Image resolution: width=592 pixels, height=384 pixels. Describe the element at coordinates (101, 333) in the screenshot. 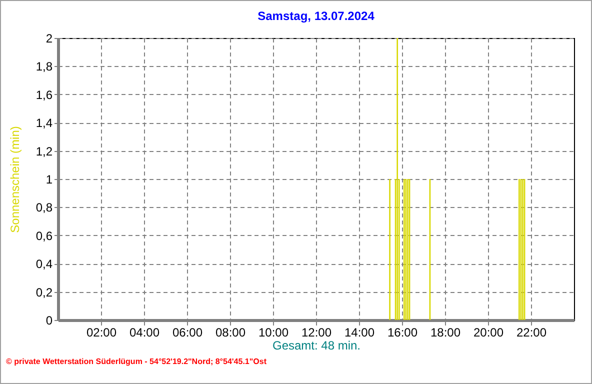

I see `x-tick-label: 02:00` at that location.